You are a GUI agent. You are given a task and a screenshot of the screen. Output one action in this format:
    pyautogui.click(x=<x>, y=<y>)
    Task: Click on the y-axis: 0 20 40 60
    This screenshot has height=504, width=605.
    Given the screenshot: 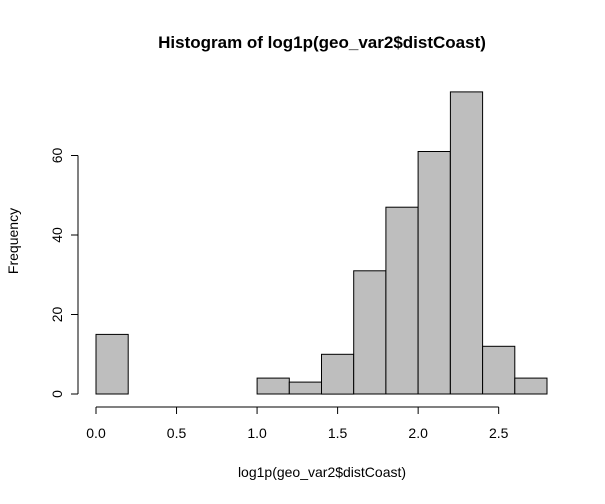 What is the action you would take?
    pyautogui.click(x=64, y=273)
    